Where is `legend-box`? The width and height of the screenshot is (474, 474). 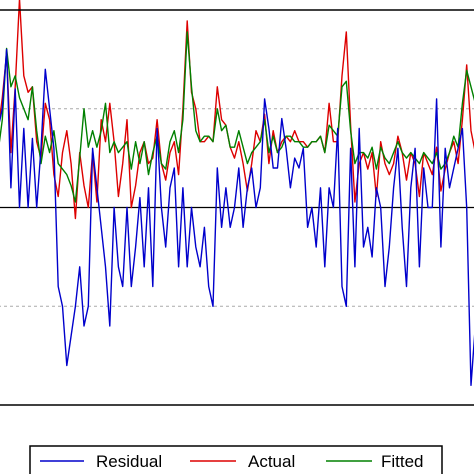 legend-box is located at coordinates (236, 459).